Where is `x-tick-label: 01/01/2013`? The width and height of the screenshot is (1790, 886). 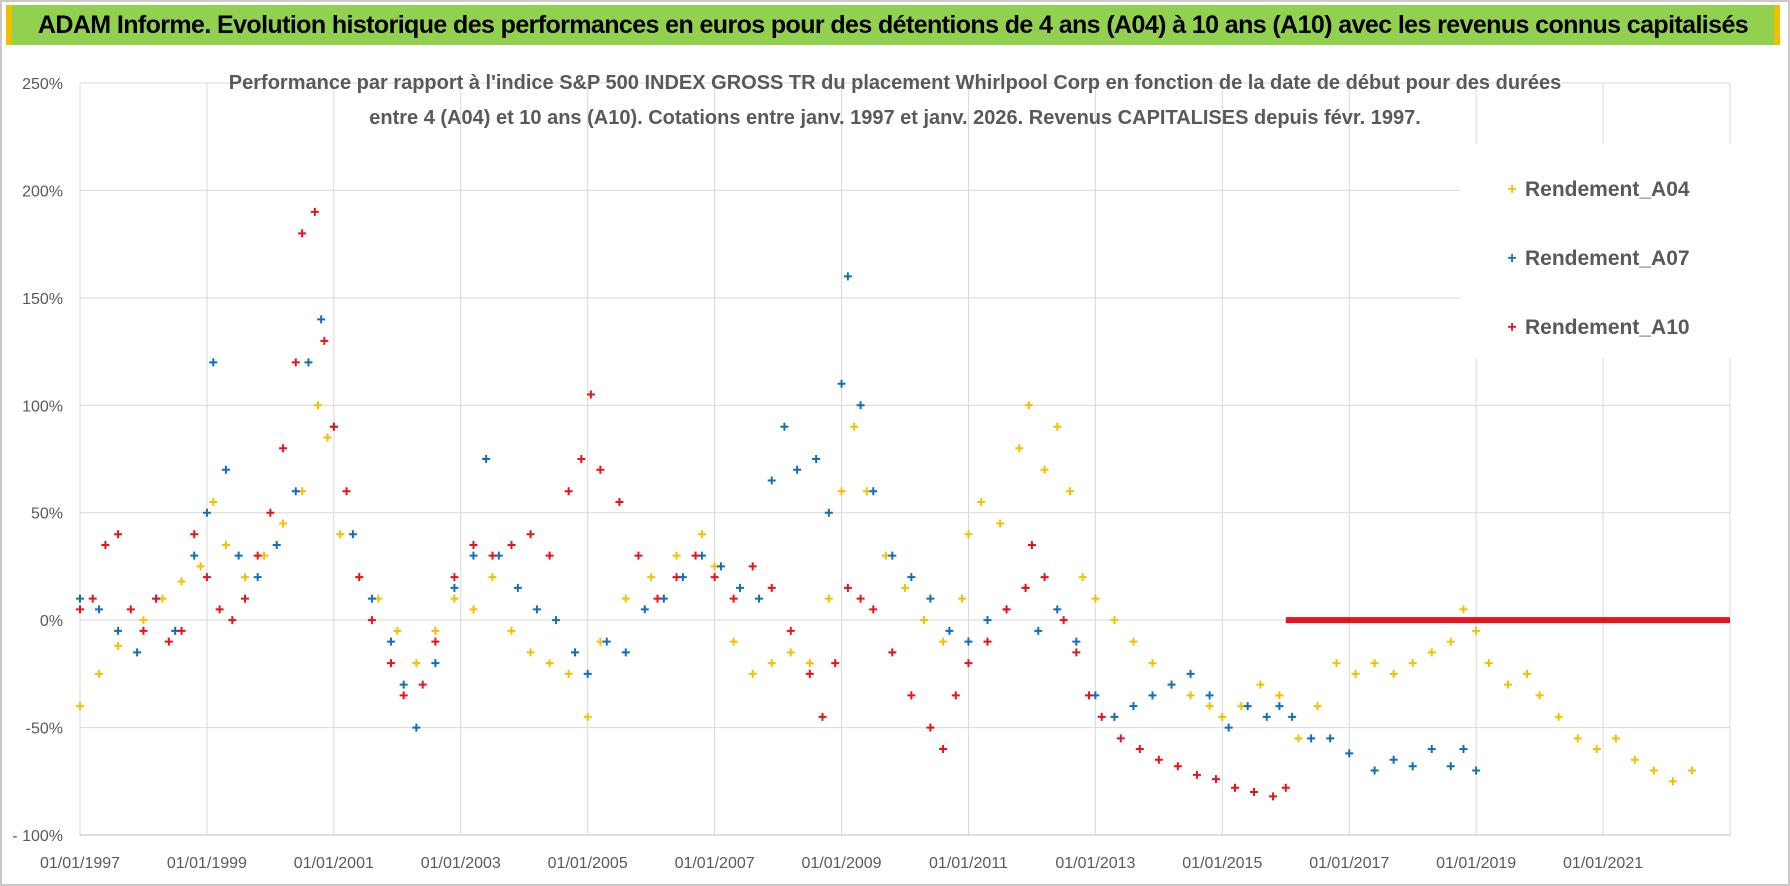
x-tick-label: 01/01/2013 is located at coordinates (1095, 863).